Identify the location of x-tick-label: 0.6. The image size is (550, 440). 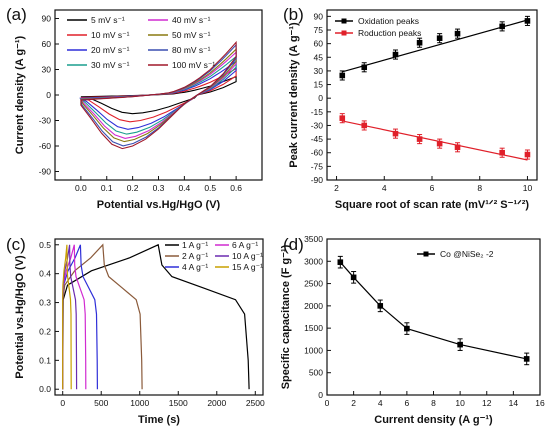
(236, 188).